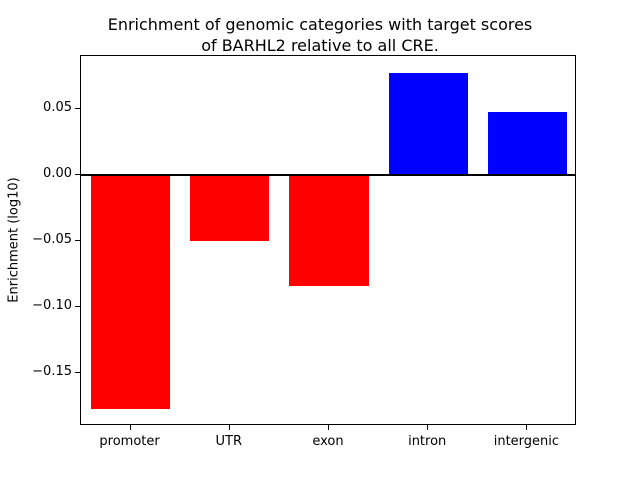  Describe the element at coordinates (57, 173) in the screenshot. I see `y-tick-label: 0.00` at that location.